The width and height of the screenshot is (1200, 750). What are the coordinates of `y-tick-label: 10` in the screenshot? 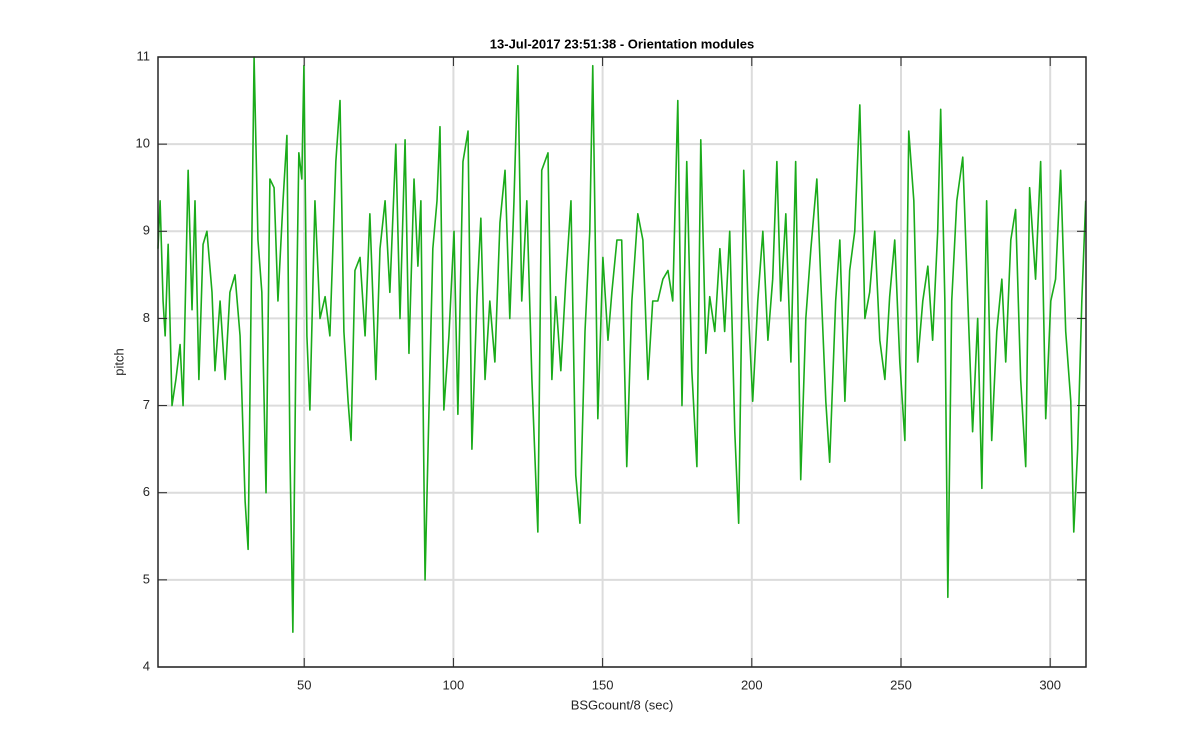 It's located at (143, 143).